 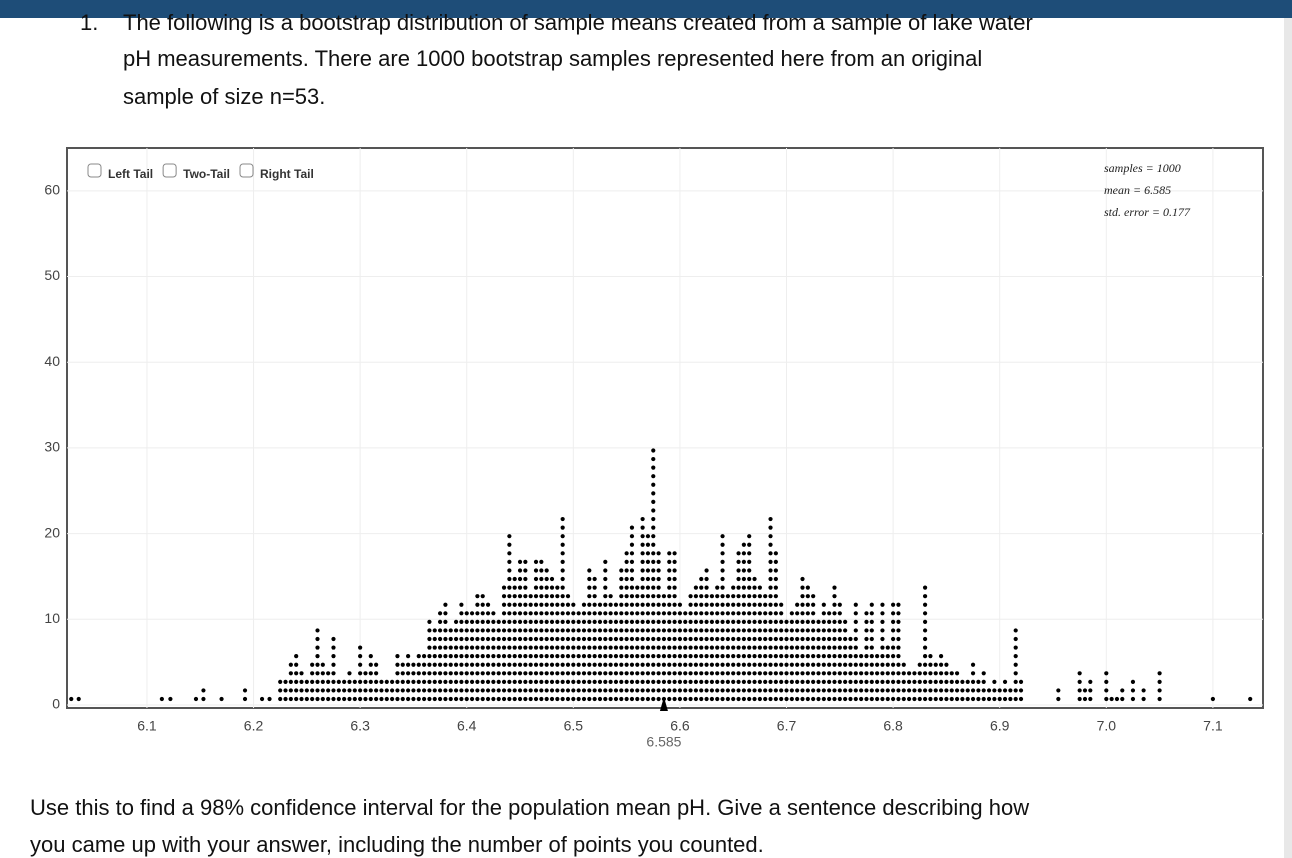 I want to click on tail-checkbox: Right Tail, so click(x=276, y=172).